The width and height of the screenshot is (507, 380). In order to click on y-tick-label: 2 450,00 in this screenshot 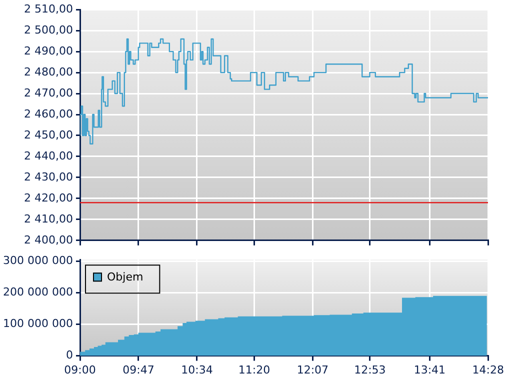, I will do `click(48, 135)`.